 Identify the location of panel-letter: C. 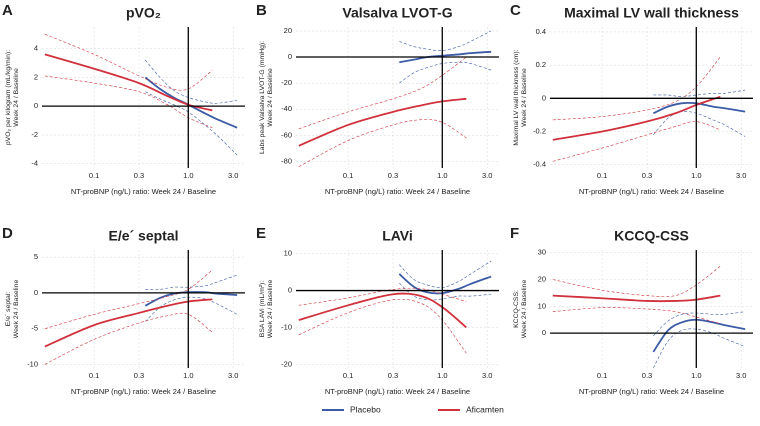
(515, 10).